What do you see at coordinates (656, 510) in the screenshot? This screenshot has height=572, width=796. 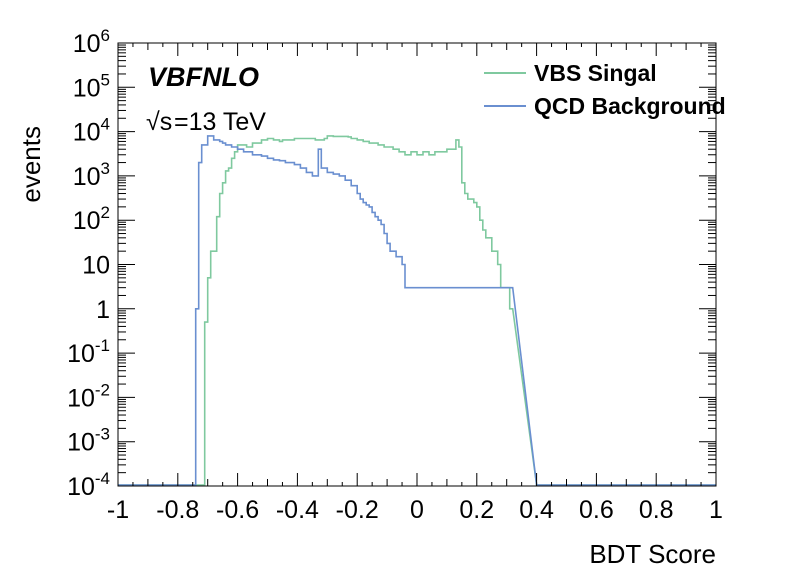 I see `x-tick-label: 0.8` at bounding box center [656, 510].